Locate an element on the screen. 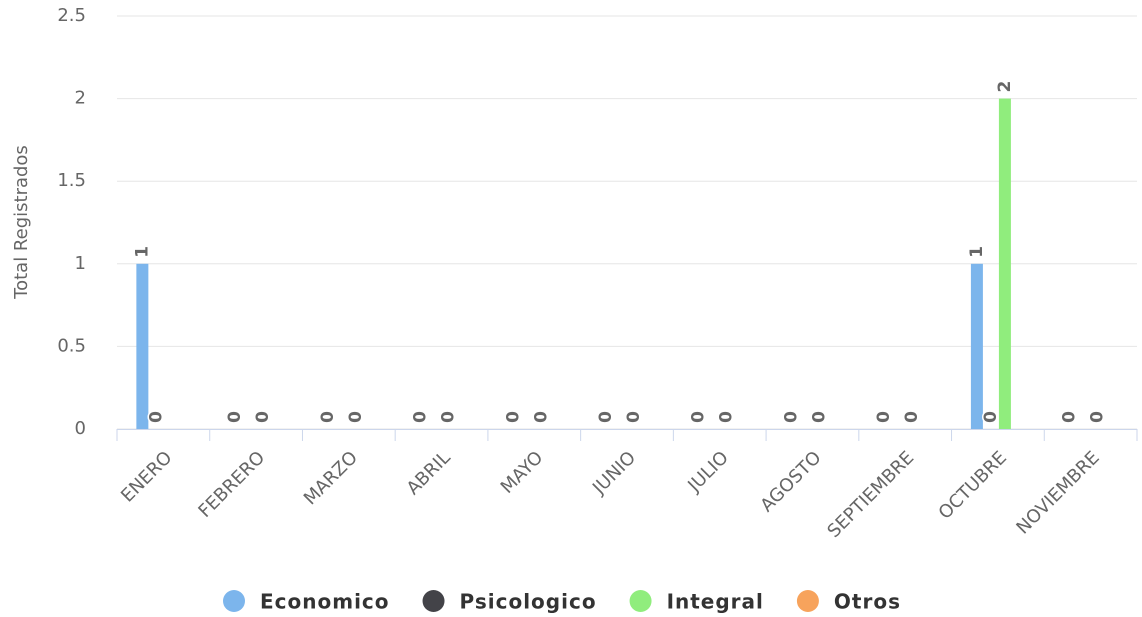 Image resolution: width=1142 pixels, height=617 pixels. legend-label: Integral is located at coordinates (715, 602).